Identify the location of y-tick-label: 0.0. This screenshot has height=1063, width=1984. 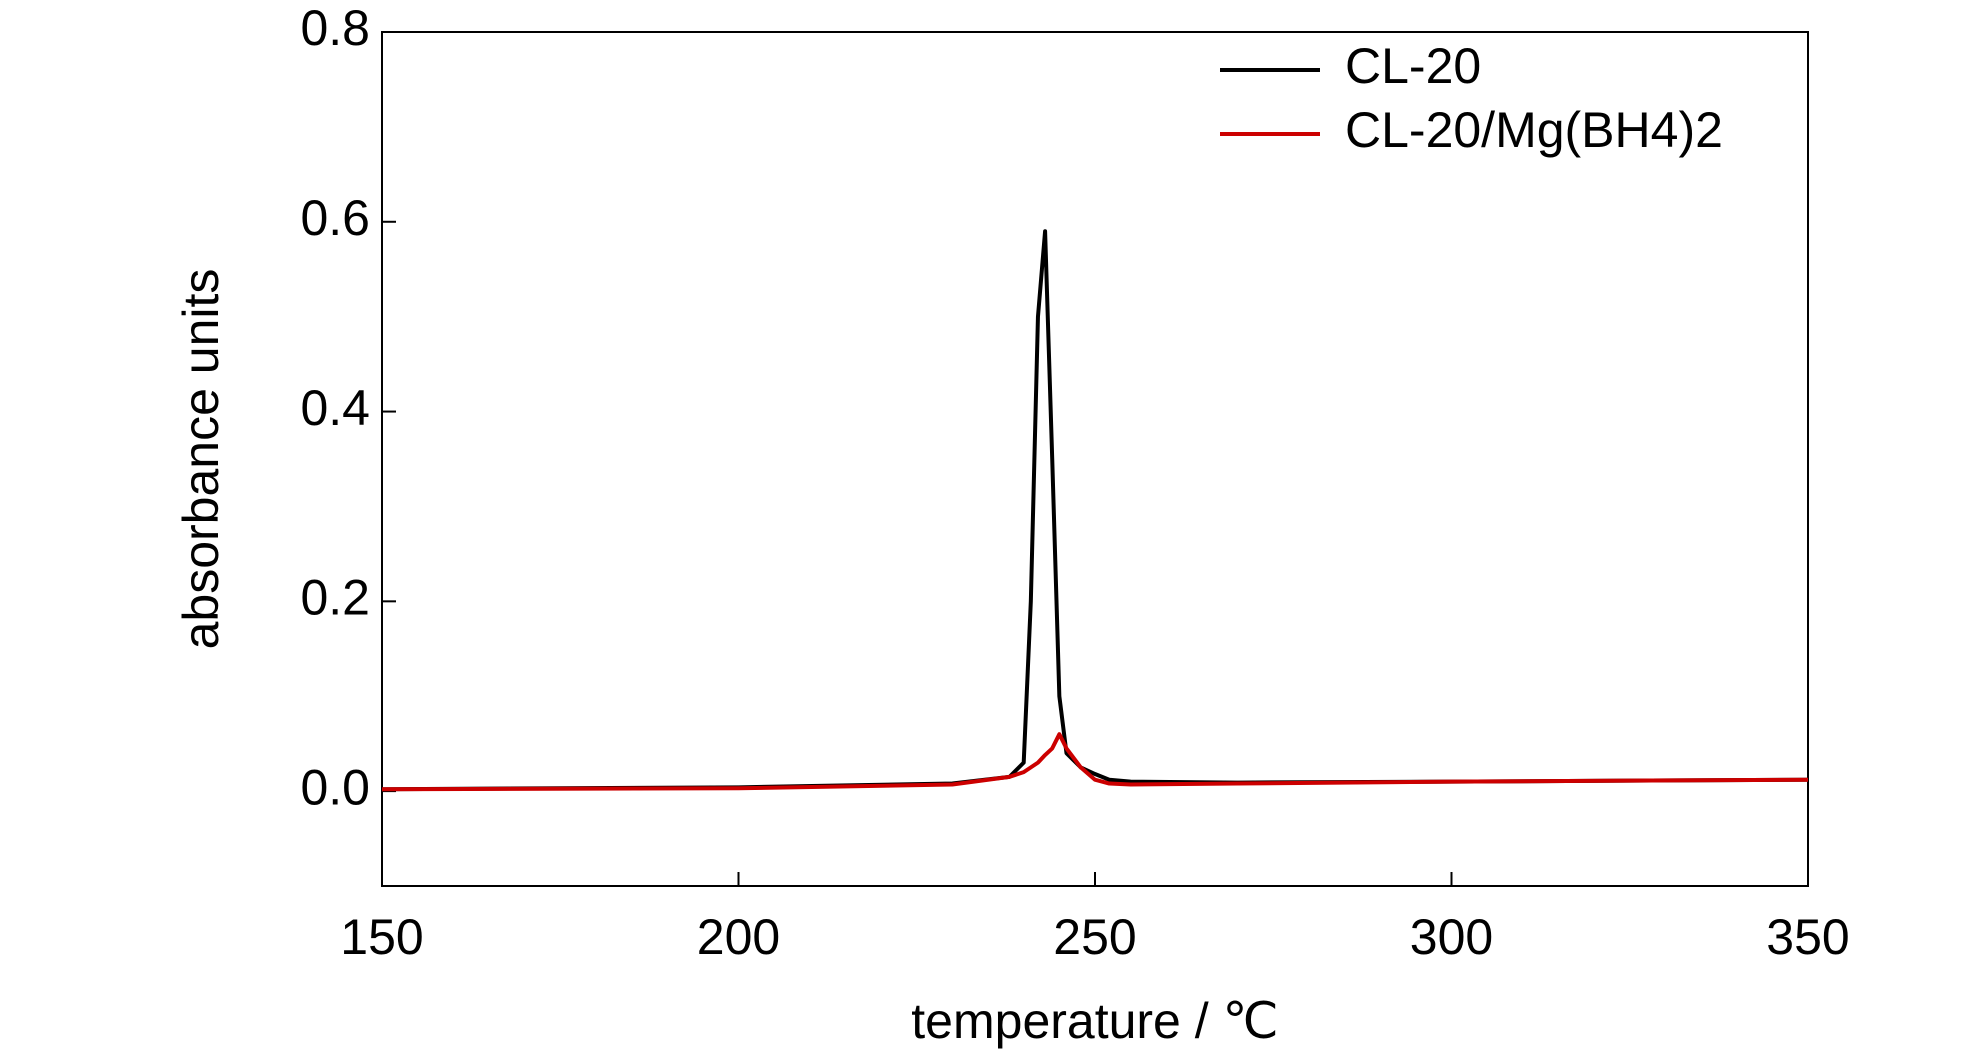
(335, 787).